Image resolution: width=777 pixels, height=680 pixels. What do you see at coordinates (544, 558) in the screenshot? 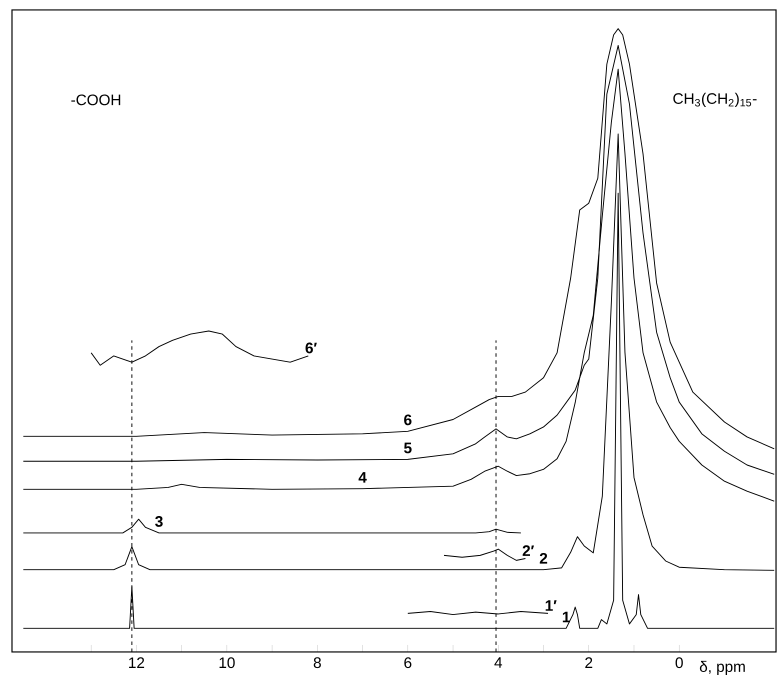
I see `series-label: 2` at bounding box center [544, 558].